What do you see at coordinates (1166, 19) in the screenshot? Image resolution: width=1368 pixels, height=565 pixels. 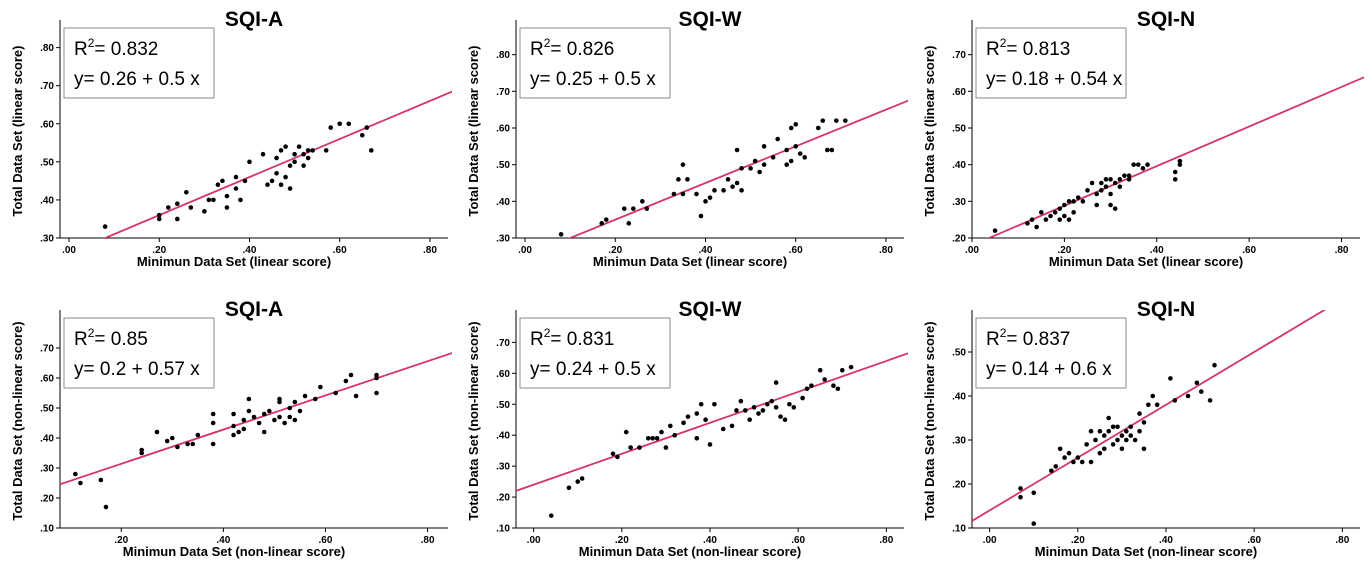 I see `chart-title: SQI-N` at bounding box center [1166, 19].